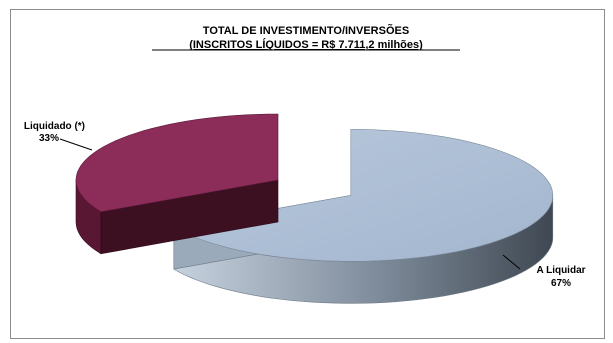 The height and width of the screenshot is (343, 613). Describe the element at coordinates (76, 144) in the screenshot. I see `leader-line-liquidado` at that location.